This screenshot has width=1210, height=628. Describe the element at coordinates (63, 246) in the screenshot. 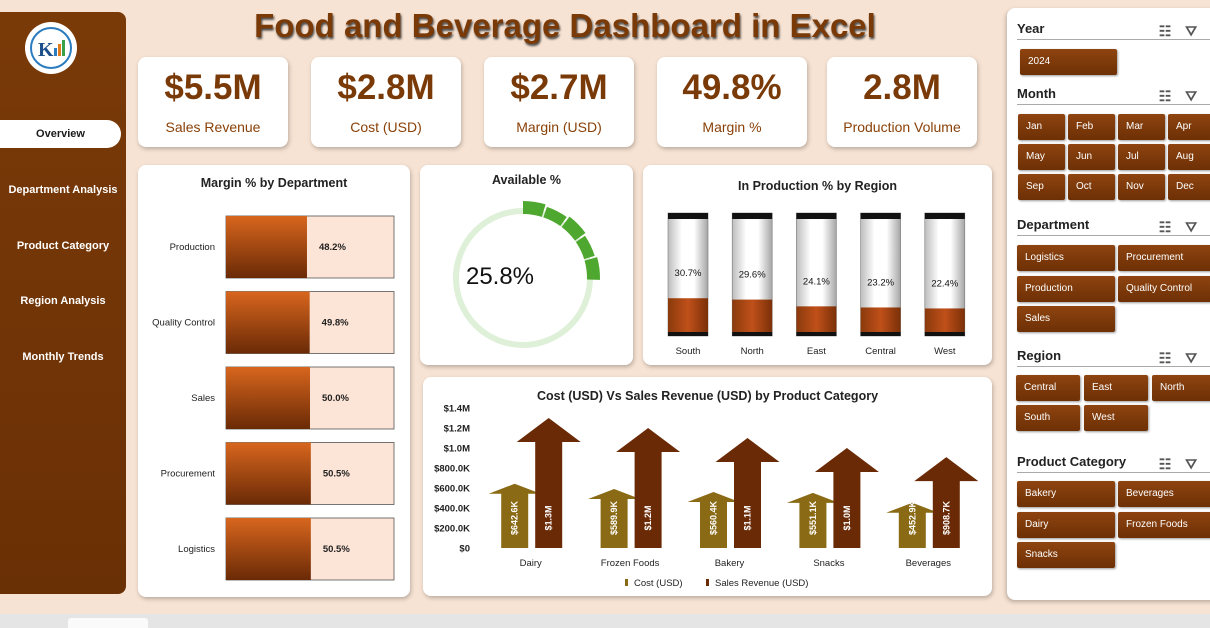

I see `sidebar-item-product-category: Product Category` at that location.